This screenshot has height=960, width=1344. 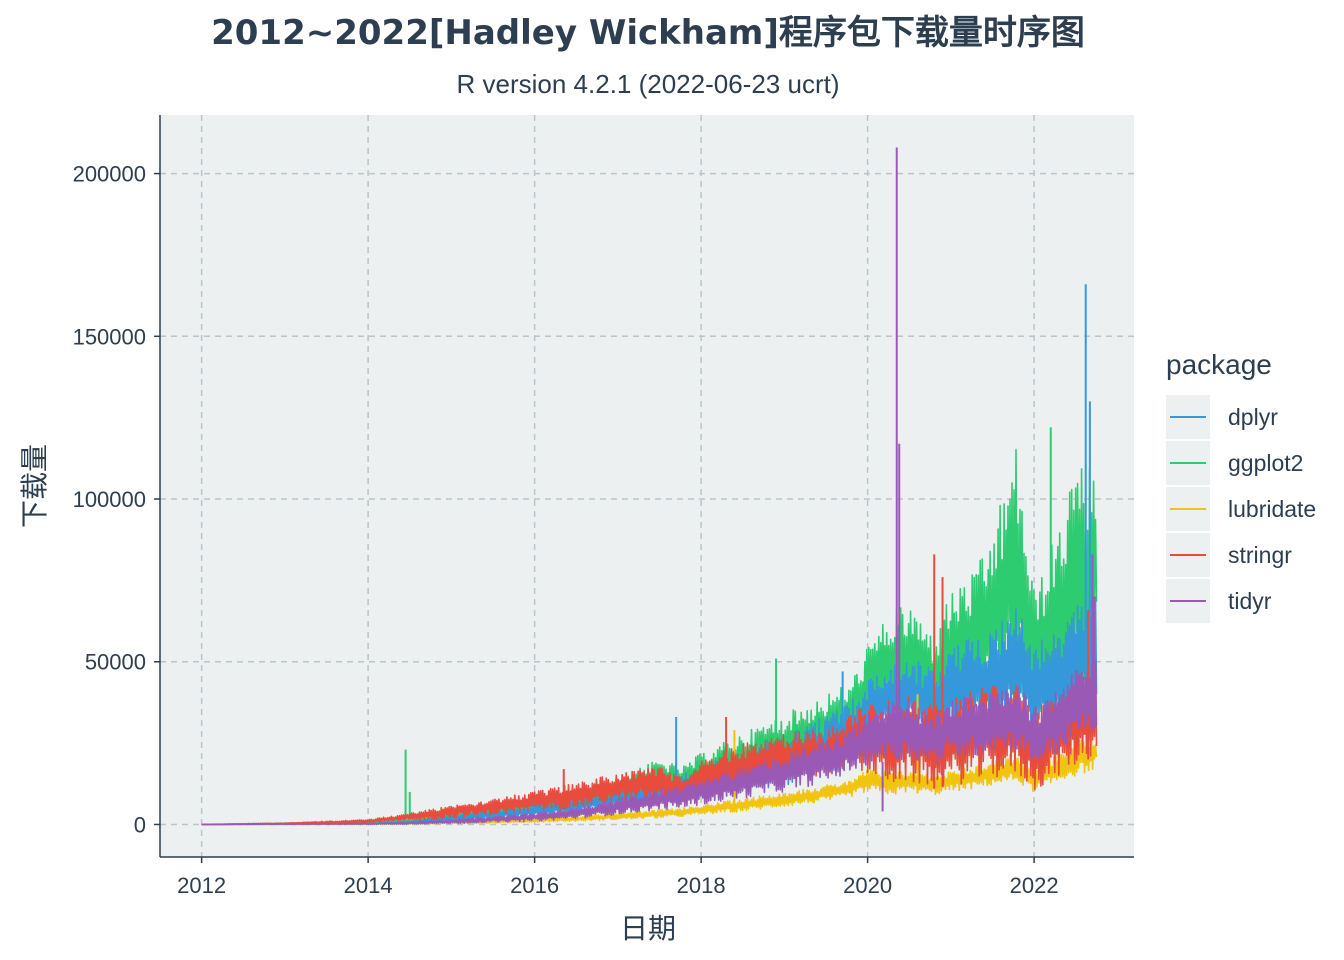 What do you see at coordinates (109, 336) in the screenshot?
I see `y-tick-label: 150000` at bounding box center [109, 336].